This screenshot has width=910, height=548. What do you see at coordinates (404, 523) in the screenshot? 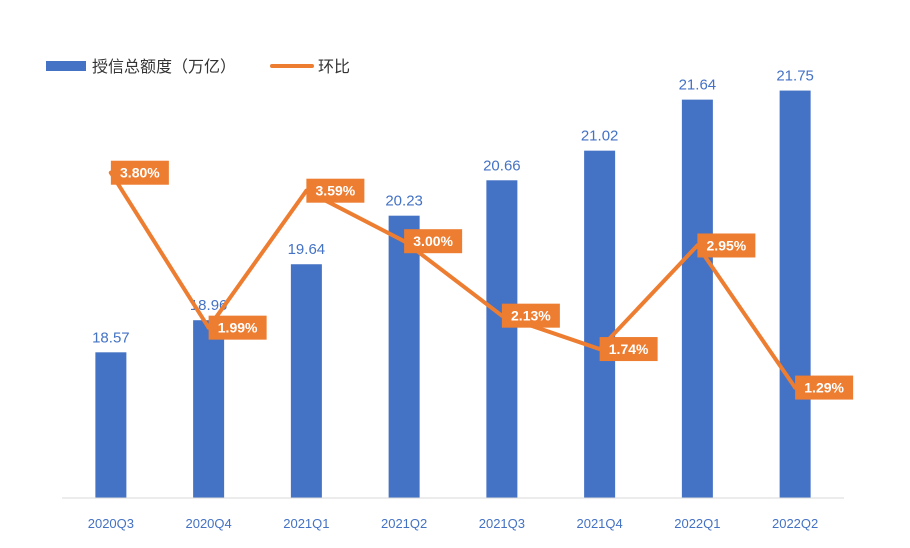
I see `x-tick-label: 2021Q2` at bounding box center [404, 523].